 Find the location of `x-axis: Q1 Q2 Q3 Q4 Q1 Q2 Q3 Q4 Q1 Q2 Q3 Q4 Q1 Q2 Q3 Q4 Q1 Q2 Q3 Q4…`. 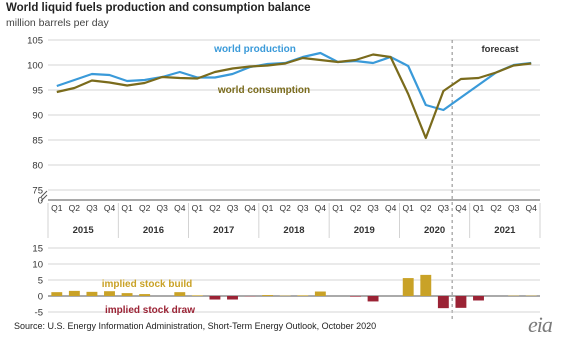

x-axis: Q1 Q2 Q3 Q4 Q1 Q2 Q3 Q4 Q1 Q2 Q3 Q4 Q1 Q2 Q3 Q4 Q1 Q2 Q3 Q4… is located at coordinates (294, 220).